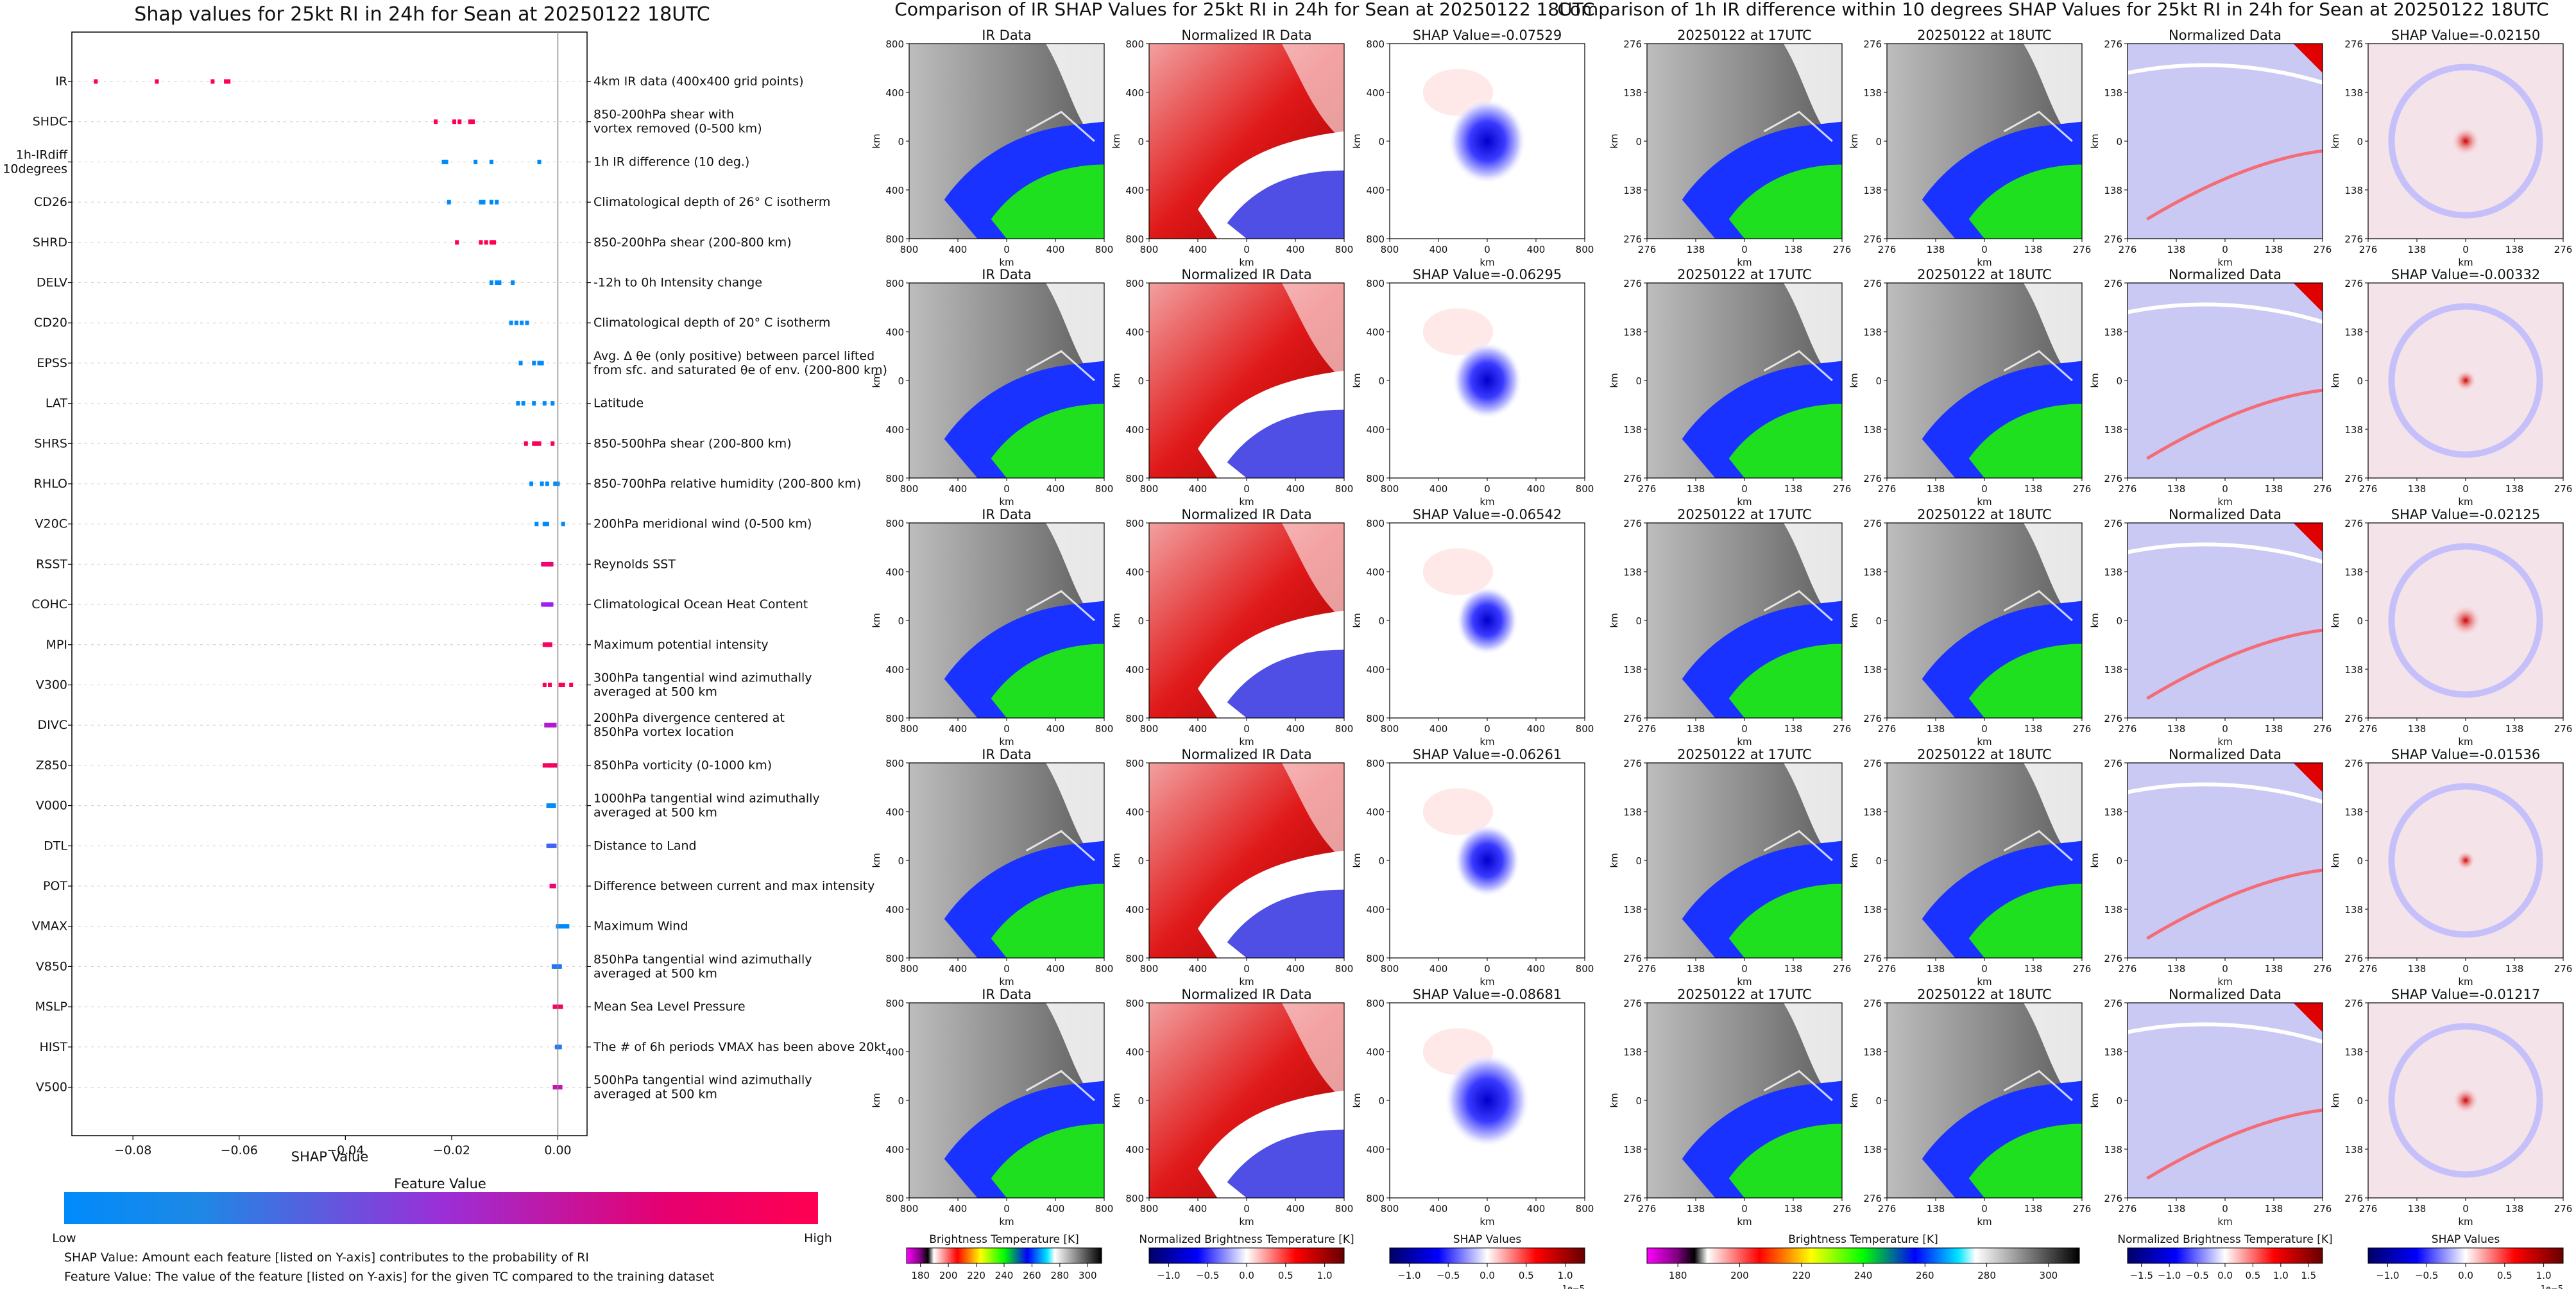 This screenshot has width=2576, height=1289. Describe the element at coordinates (35, 162) in the screenshot. I see `feature-label-1h-irdiff-10degrees: 1h-IRdiff 10degrees` at that location.